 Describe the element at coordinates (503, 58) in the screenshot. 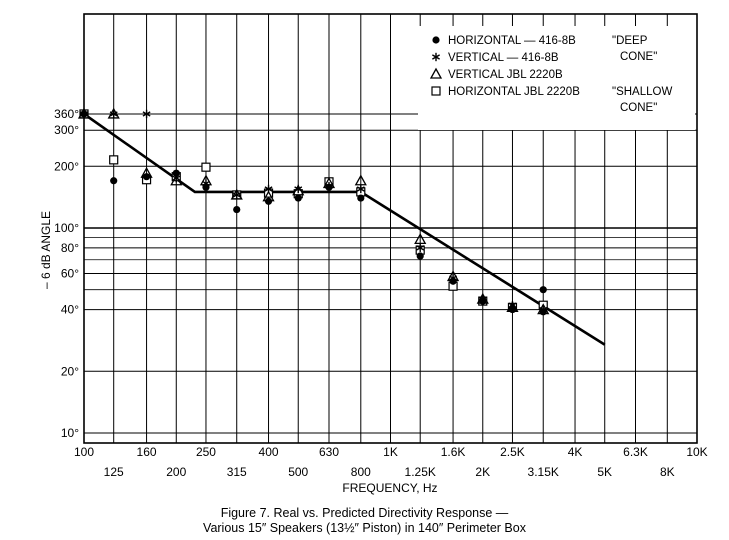

I see `legend-label: VERTICAL — 416-8B` at that location.